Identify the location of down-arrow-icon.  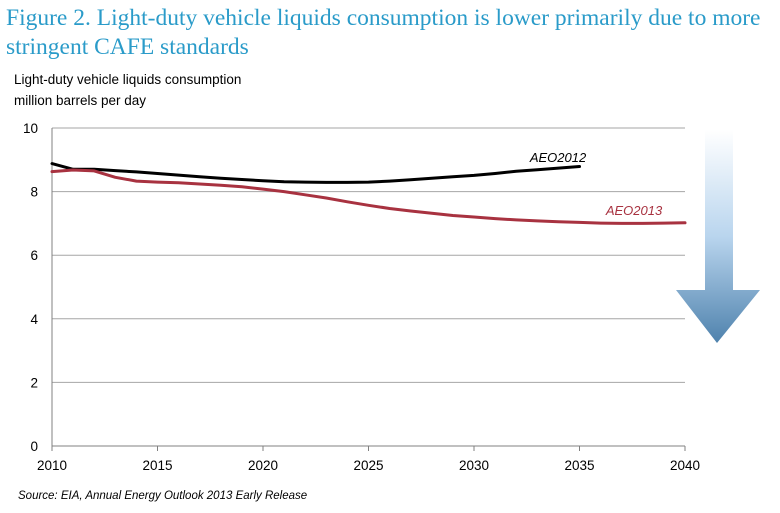
(718, 236).